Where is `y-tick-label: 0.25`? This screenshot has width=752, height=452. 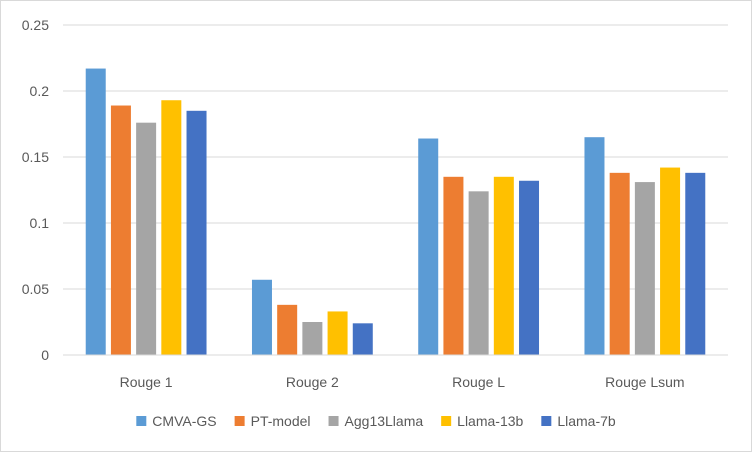
y-tick-label: 0.25 is located at coordinates (35, 25).